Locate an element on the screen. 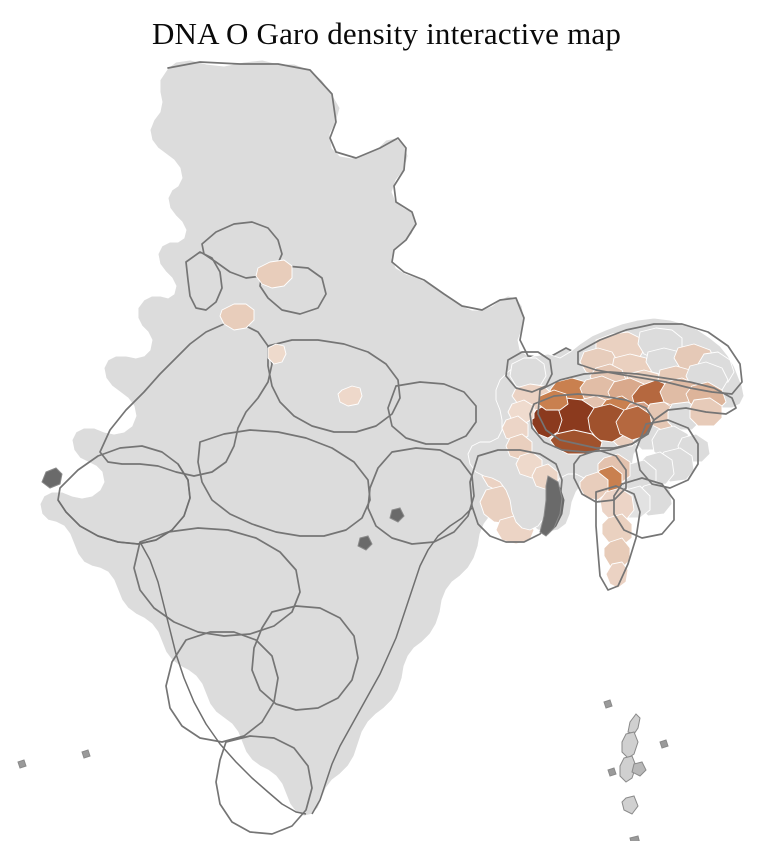 The height and width of the screenshot is (841, 773). state-border-tamilnadu-kerala is located at coordinates (264, 785).